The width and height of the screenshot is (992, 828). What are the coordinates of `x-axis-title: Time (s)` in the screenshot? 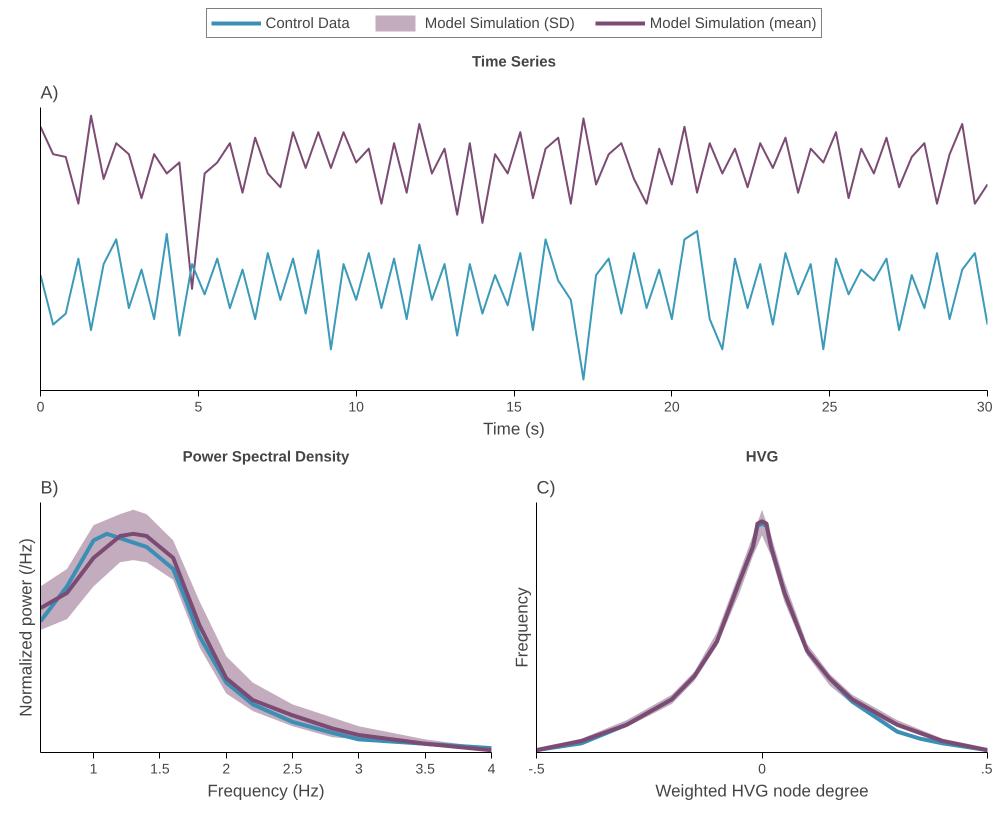 It's located at (514, 429).